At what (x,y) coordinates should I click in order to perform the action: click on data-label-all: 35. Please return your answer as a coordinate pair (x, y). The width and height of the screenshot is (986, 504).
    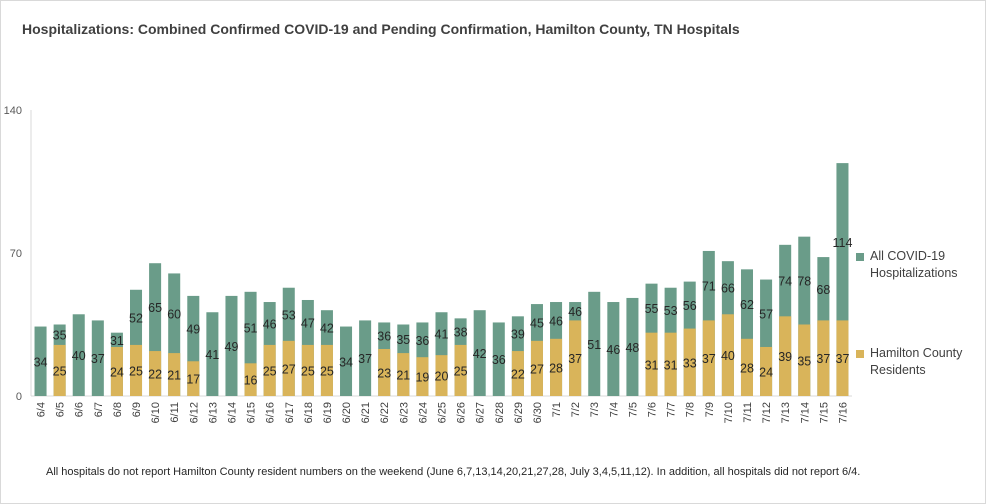
    Looking at the image, I should click on (60, 336).